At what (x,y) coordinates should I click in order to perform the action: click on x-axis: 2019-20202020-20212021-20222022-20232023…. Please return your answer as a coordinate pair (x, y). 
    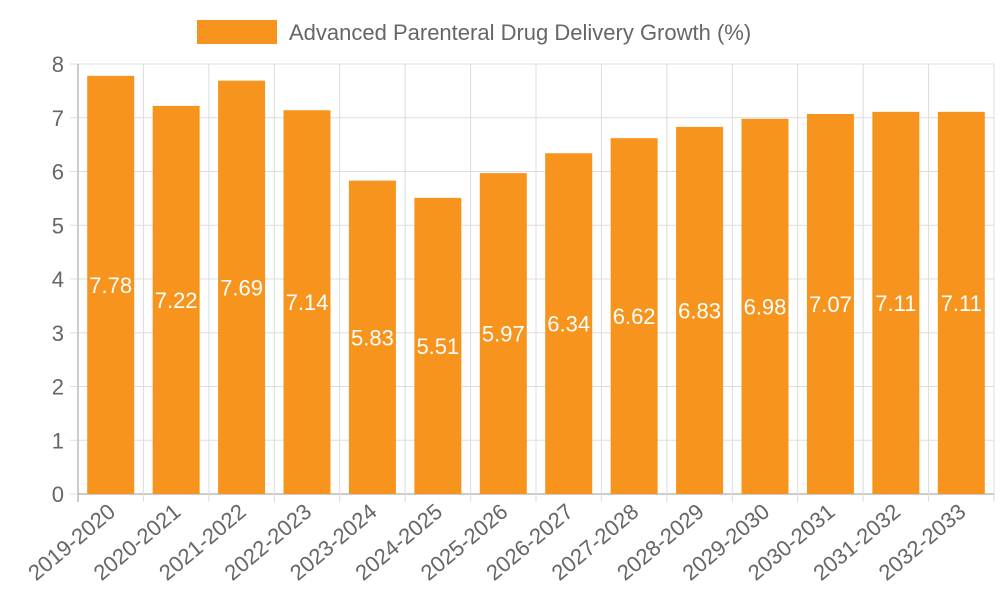
    Looking at the image, I should click on (496, 542).